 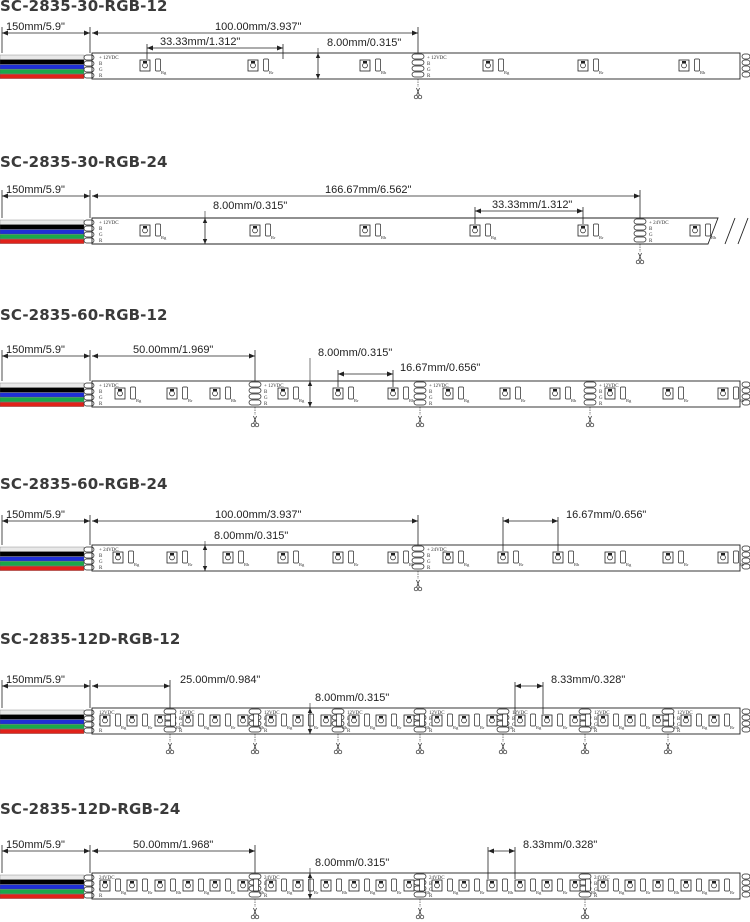 I want to click on wire-blue, so click(x=42, y=722).